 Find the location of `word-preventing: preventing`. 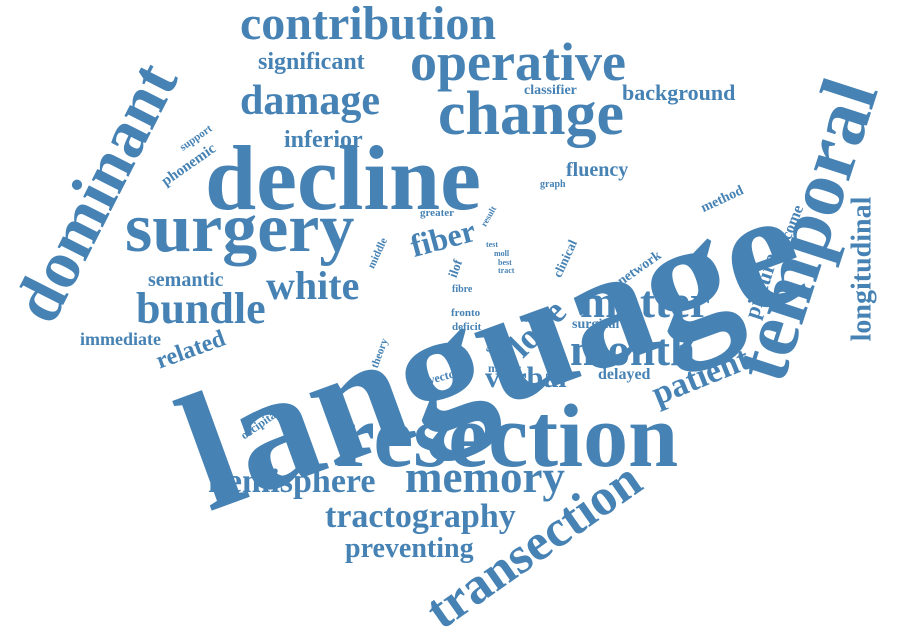

word-preventing: preventing is located at coordinates (409, 548).